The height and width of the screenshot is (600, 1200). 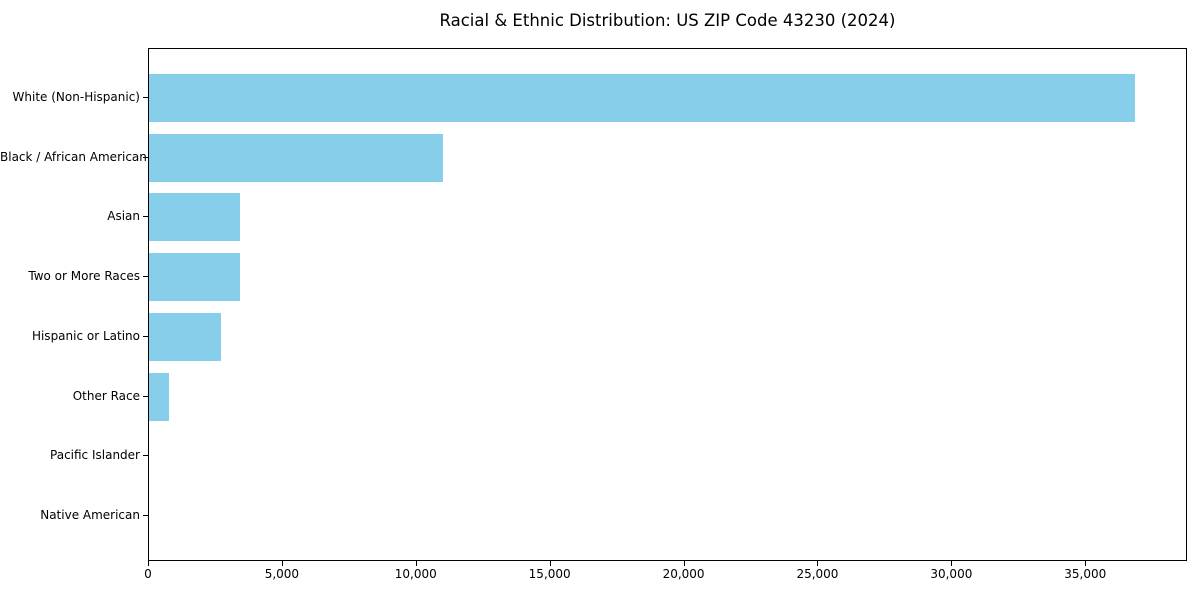 What do you see at coordinates (282, 574) in the screenshot?
I see `x-tick-label: 5,000` at bounding box center [282, 574].